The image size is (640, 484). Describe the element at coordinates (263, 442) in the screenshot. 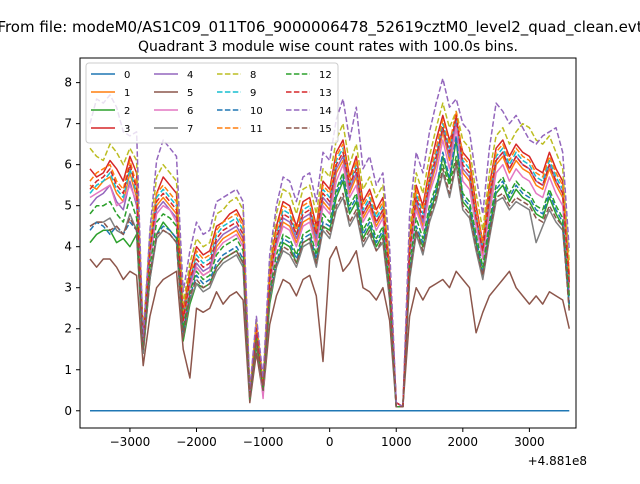

I see `x-tick-label: −1000` at that location.